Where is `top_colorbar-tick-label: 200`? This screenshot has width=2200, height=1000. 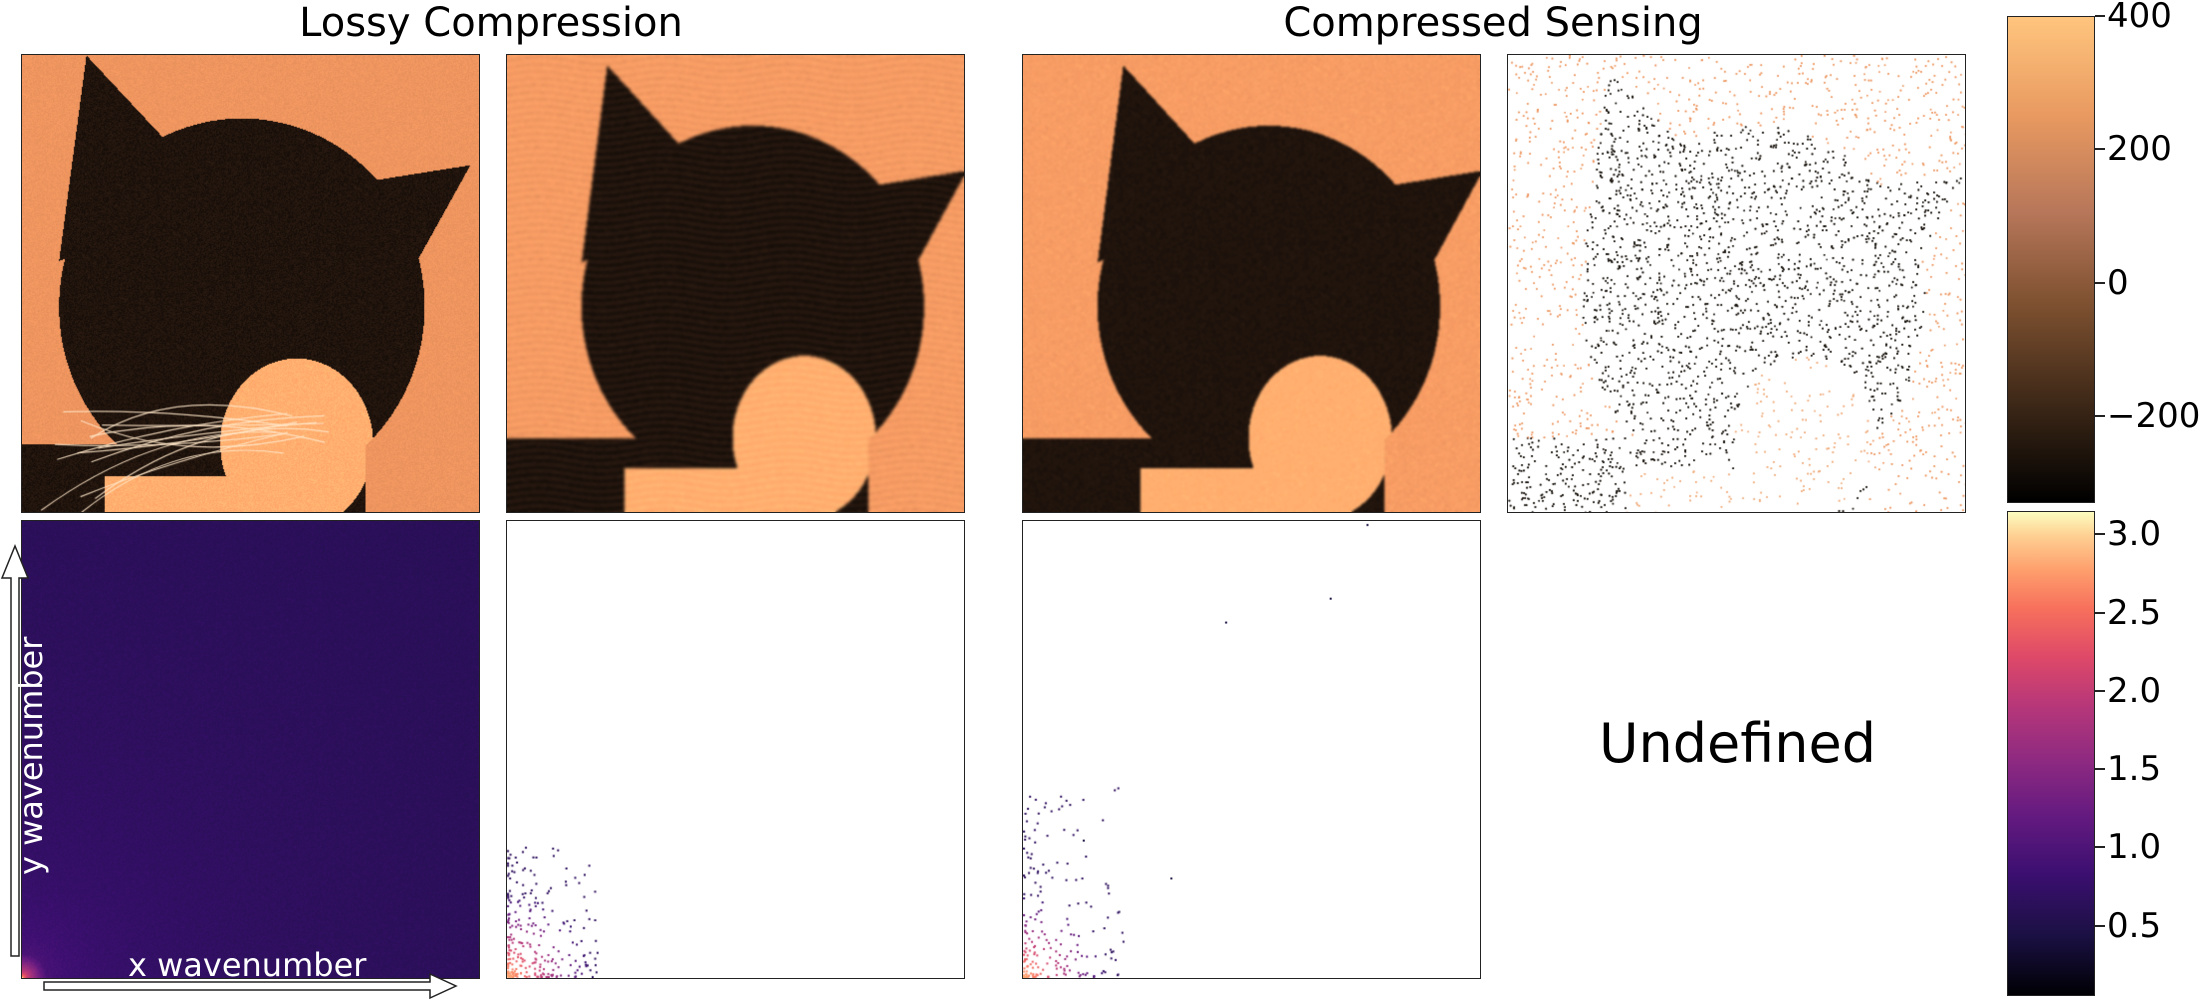 top_colorbar-tick-label: 200 is located at coordinates (2139, 149).